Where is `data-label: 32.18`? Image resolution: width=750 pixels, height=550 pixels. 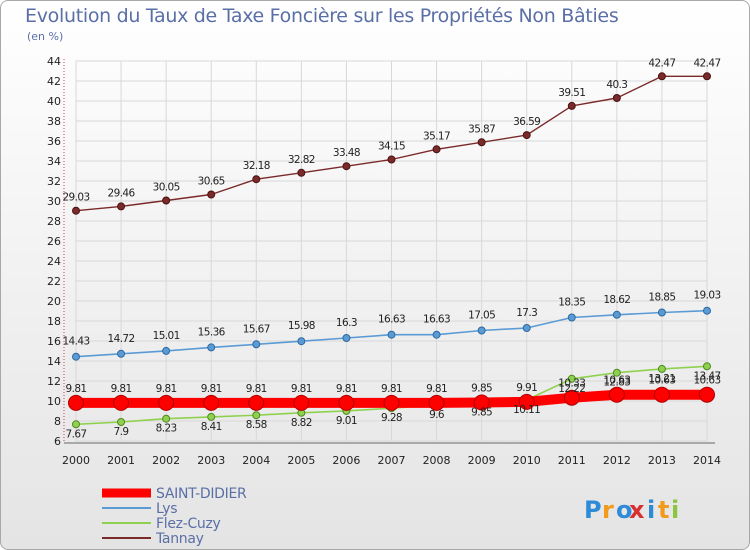 data-label: 32.18 is located at coordinates (256, 166).